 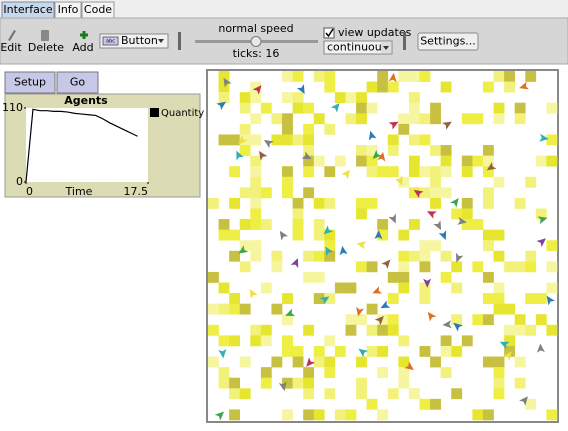 I want to click on button-label: Setup, so click(x=30, y=82).